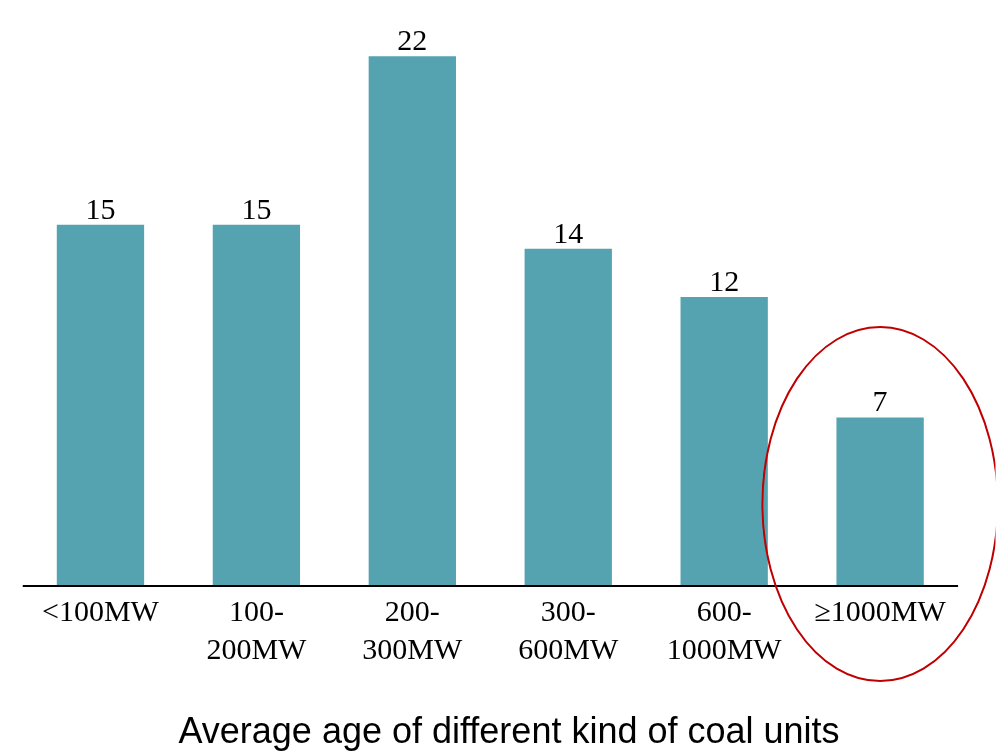  I want to click on x-tick-label: <100MW, so click(101, 611).